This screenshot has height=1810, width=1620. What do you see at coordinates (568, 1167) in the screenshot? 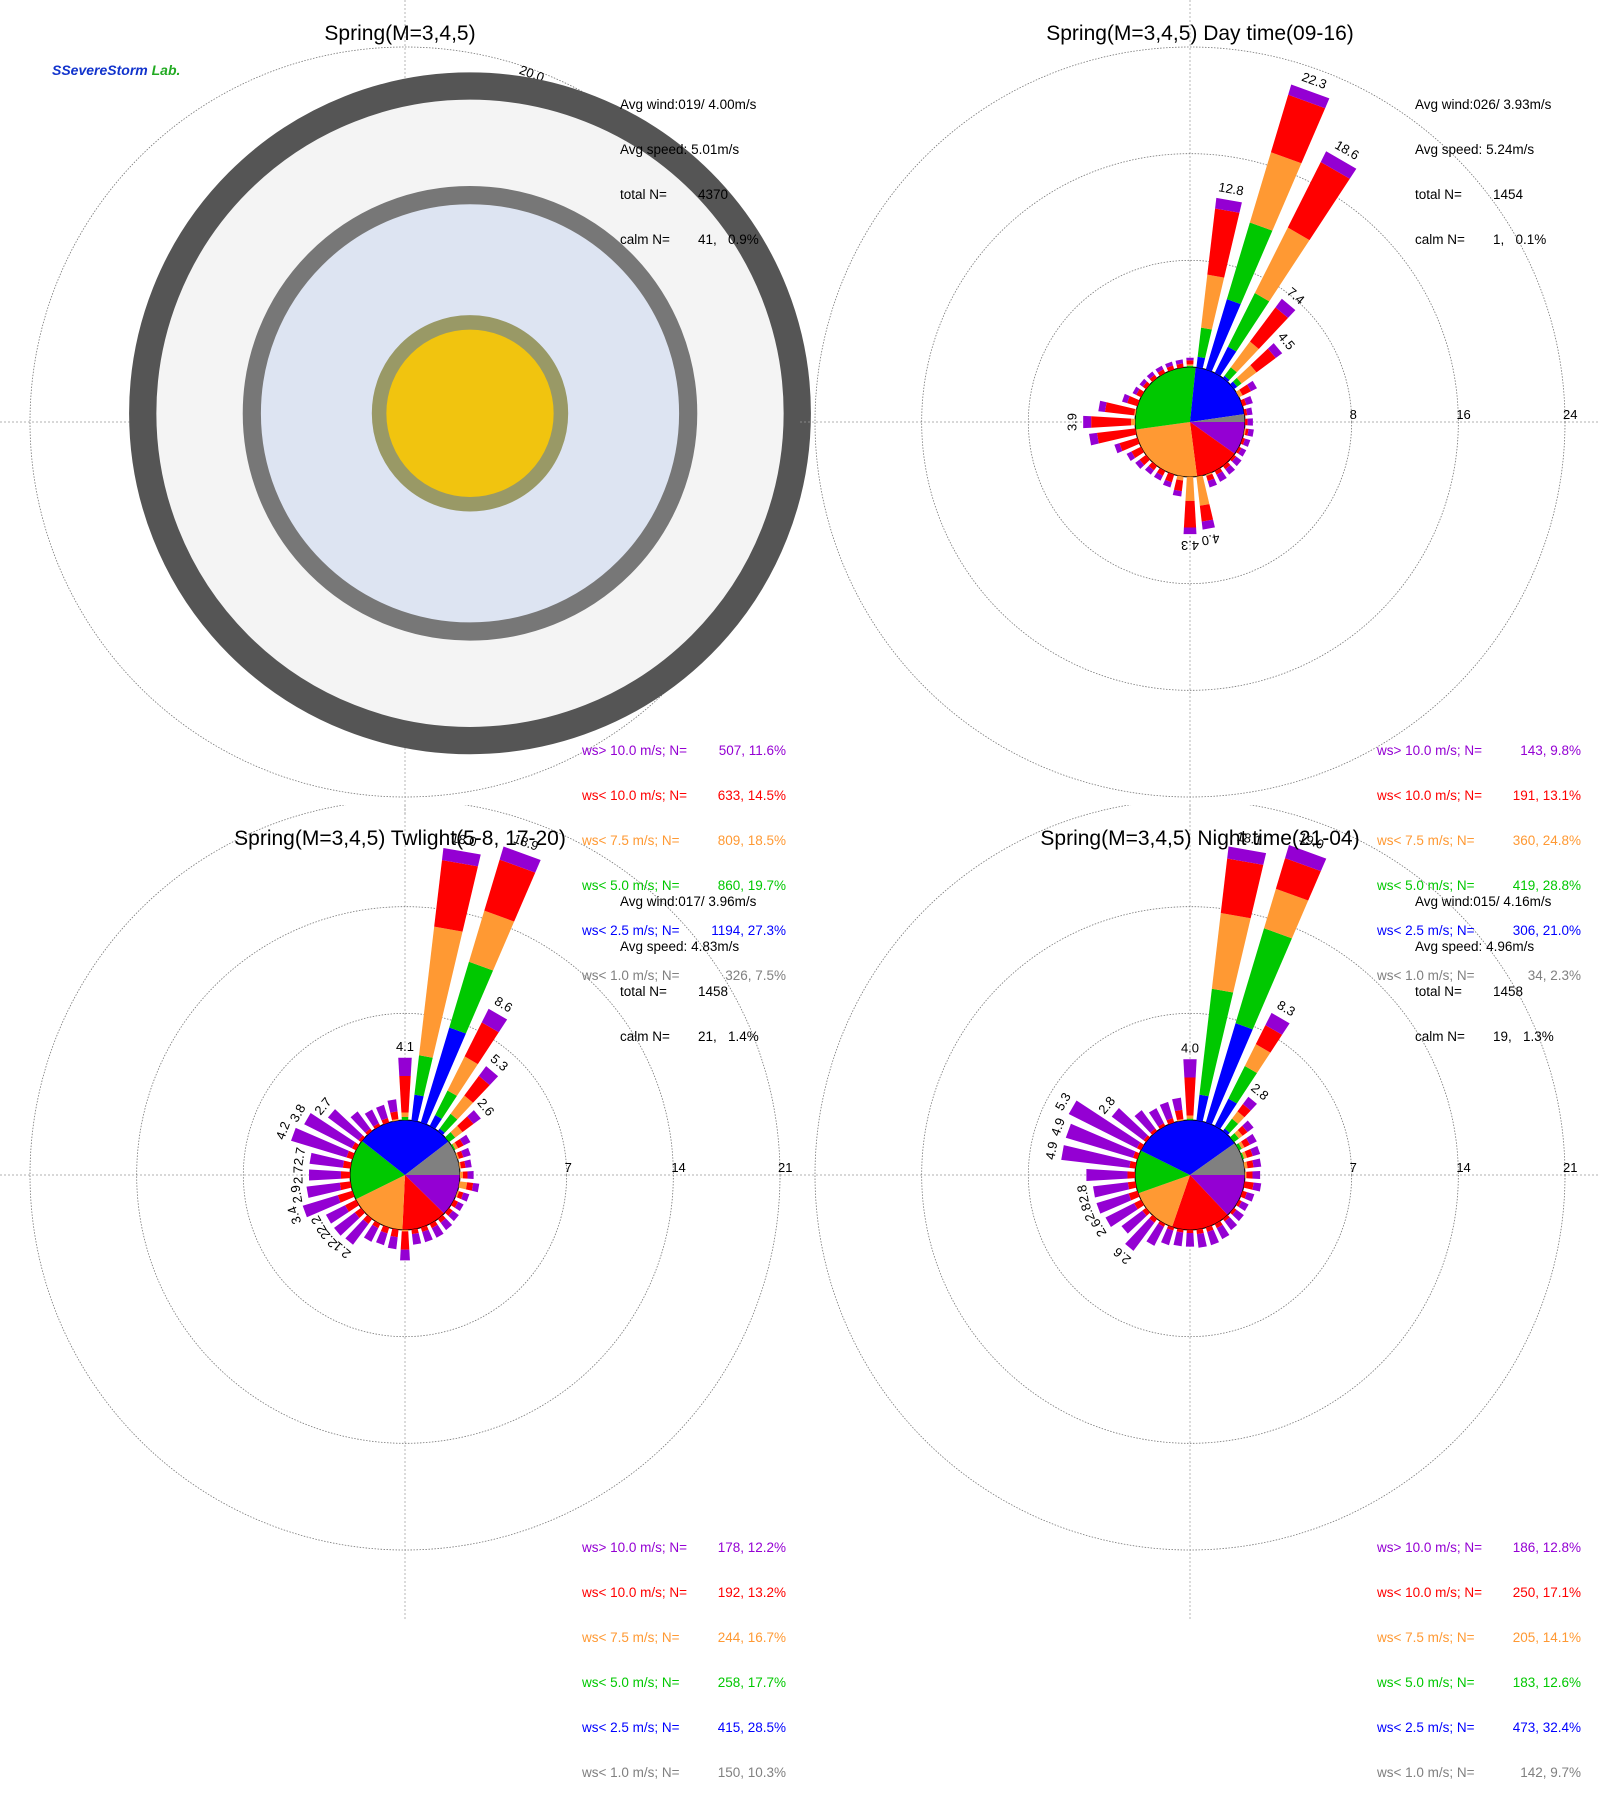
I see `ring-label-0: 7` at bounding box center [568, 1167].